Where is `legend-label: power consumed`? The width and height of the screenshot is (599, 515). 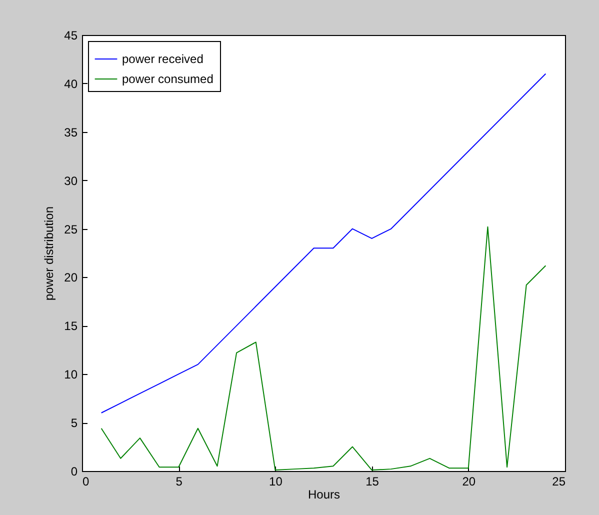
legend-label: power consumed is located at coordinates (168, 79).